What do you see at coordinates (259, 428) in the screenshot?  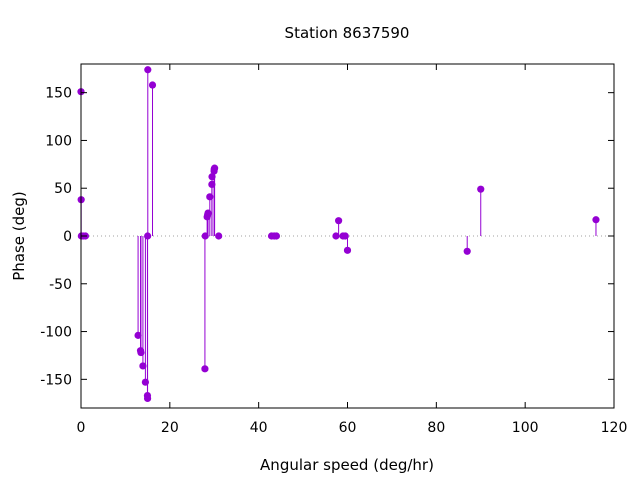 I see `x-tick-label: 40` at bounding box center [259, 428].